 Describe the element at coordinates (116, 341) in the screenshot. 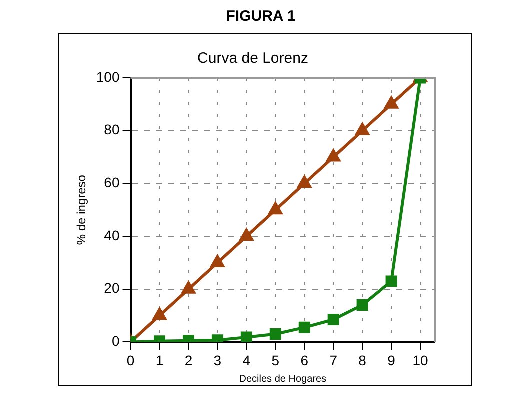

I see `y-tick-label: 0` at that location.